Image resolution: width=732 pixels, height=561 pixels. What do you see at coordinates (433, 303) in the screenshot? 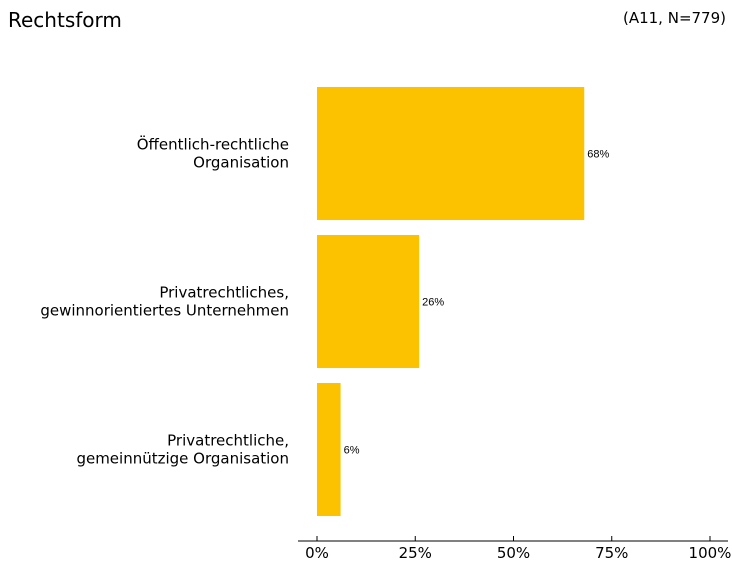
I see `value-label: 26%` at bounding box center [433, 303].